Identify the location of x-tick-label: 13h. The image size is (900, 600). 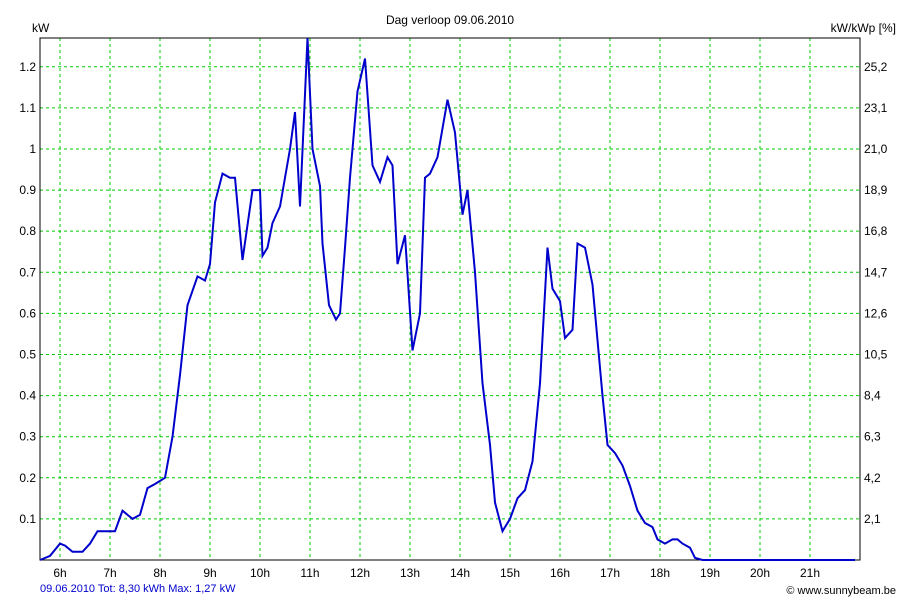
(410, 573).